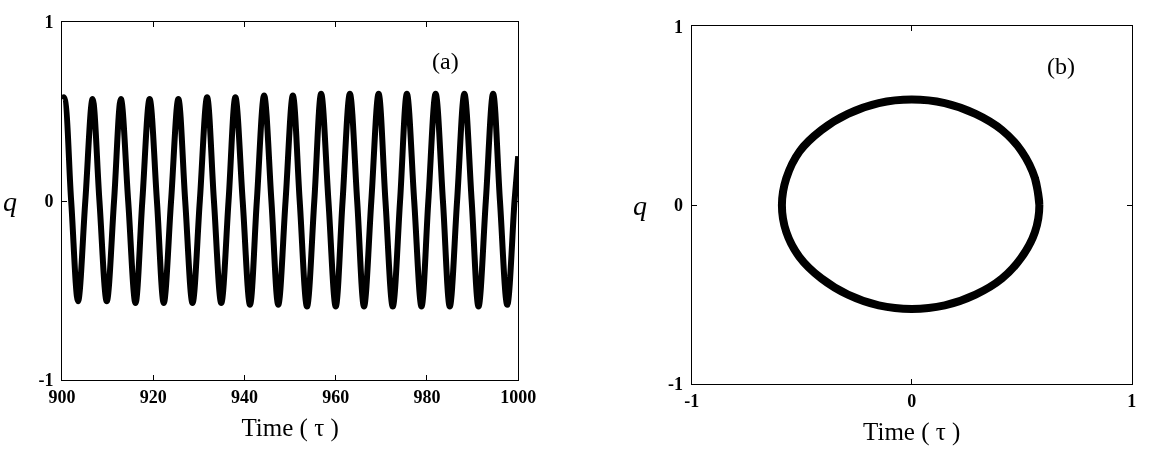 The image size is (1149, 460). I want to click on x-tick-label: 1000, so click(518, 396).